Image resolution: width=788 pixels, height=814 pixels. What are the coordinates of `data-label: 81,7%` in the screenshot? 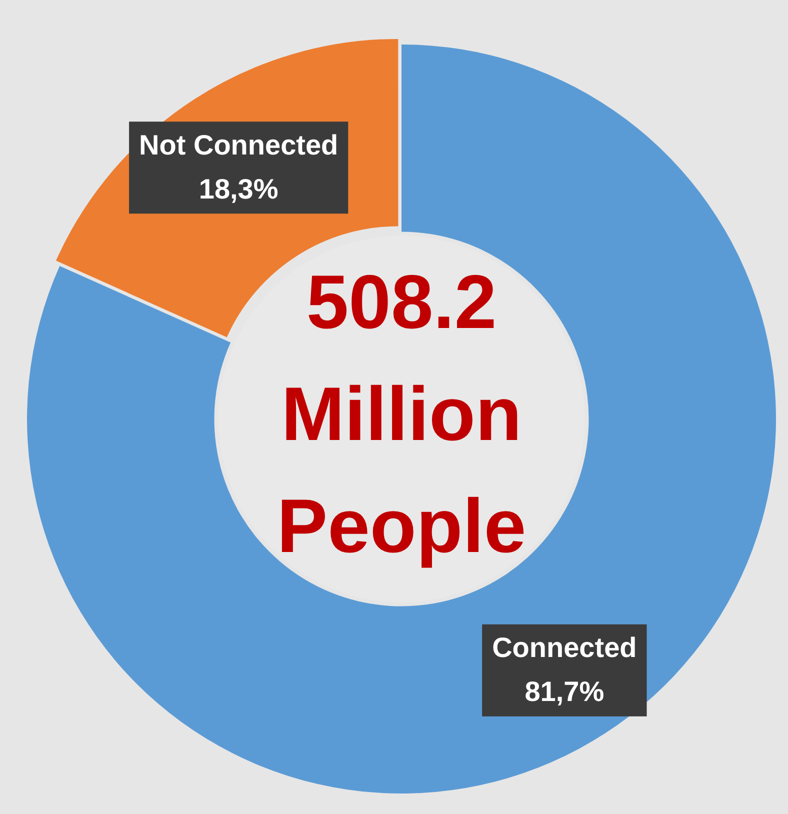 It's located at (564, 692).